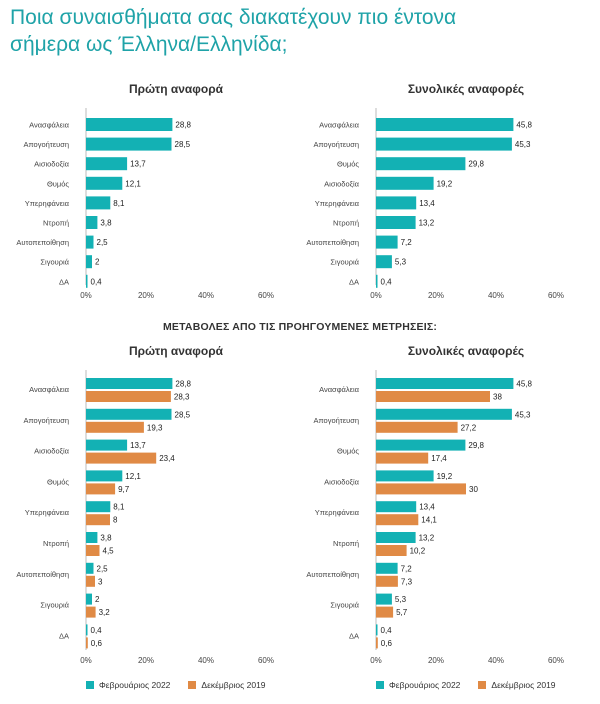  I want to click on data-label: 0,6, so click(97, 643).